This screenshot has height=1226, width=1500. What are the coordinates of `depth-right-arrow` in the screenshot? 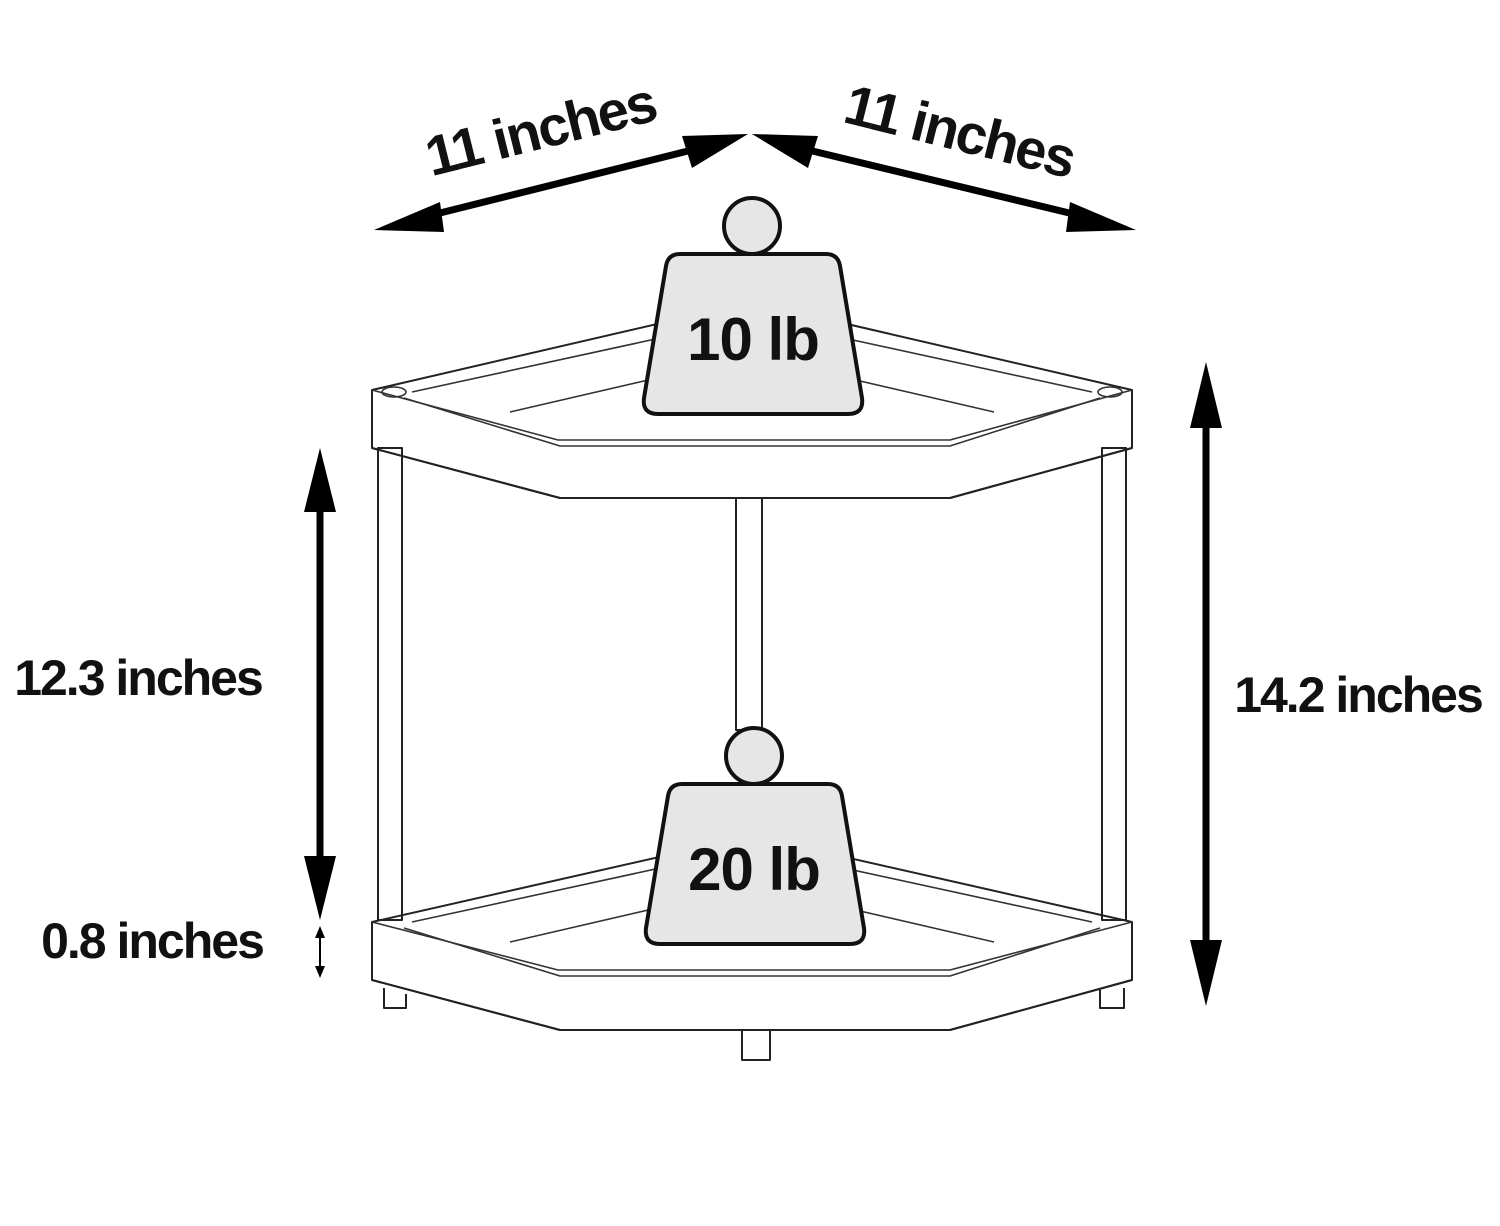 It's located at (944, 183).